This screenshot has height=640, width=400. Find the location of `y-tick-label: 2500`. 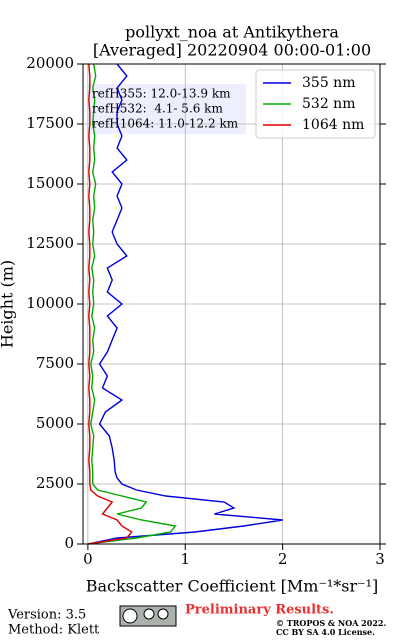

y-tick-label: 2500 is located at coordinates (55, 483).